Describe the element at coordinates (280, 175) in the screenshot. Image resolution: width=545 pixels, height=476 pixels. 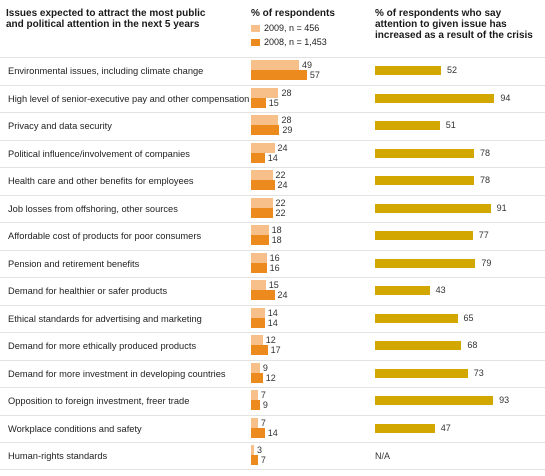
I see `value-label-2009: 22` at that location.